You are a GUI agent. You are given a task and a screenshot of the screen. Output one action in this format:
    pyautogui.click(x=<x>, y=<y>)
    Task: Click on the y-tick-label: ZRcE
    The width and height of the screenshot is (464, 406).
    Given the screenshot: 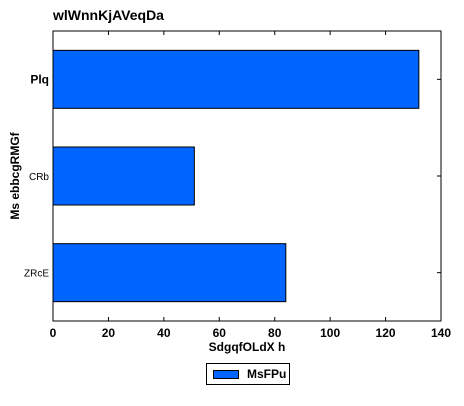 What is the action you would take?
    pyautogui.click(x=36, y=274)
    